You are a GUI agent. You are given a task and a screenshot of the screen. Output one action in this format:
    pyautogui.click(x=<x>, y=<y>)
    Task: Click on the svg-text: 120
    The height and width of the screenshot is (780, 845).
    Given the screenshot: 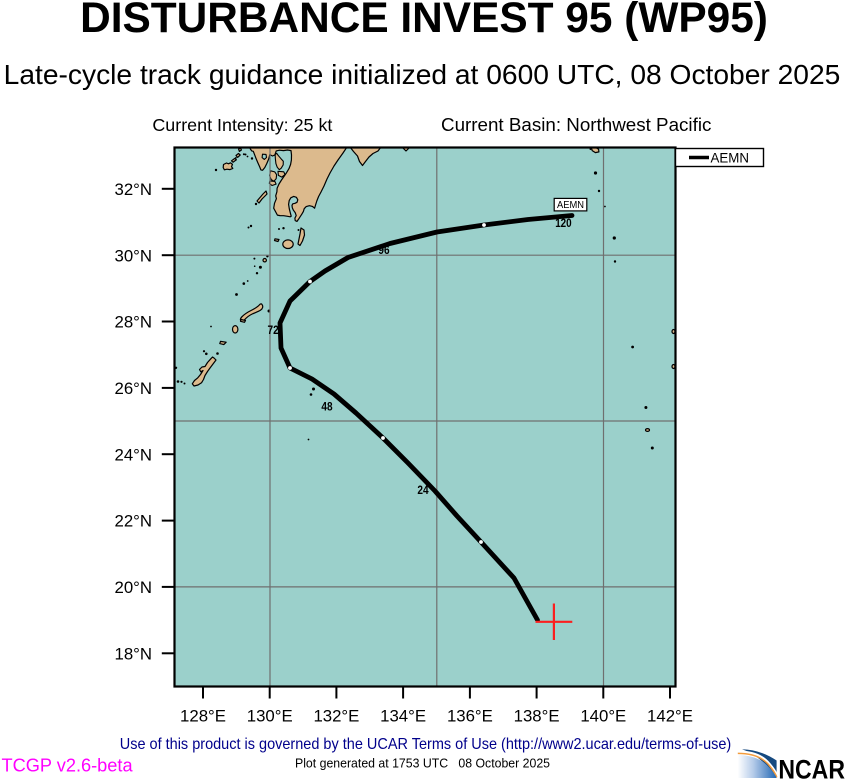 What is the action you would take?
    pyautogui.click(x=563, y=223)
    